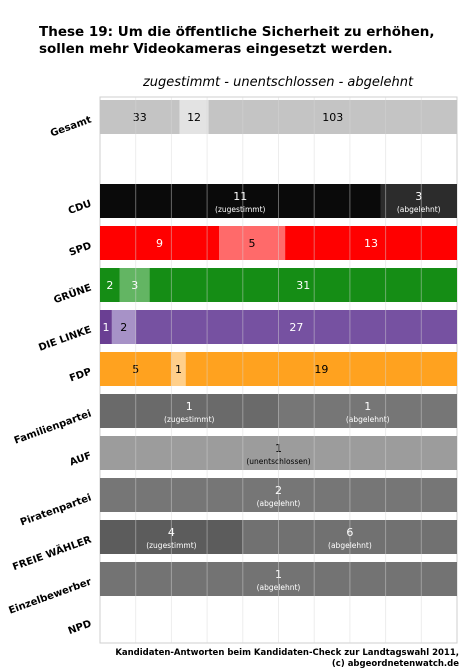  Describe the element at coordinates (278, 490) in the screenshot. I see `value-label-piratenpartei-abgelehnt: 2` at that location.